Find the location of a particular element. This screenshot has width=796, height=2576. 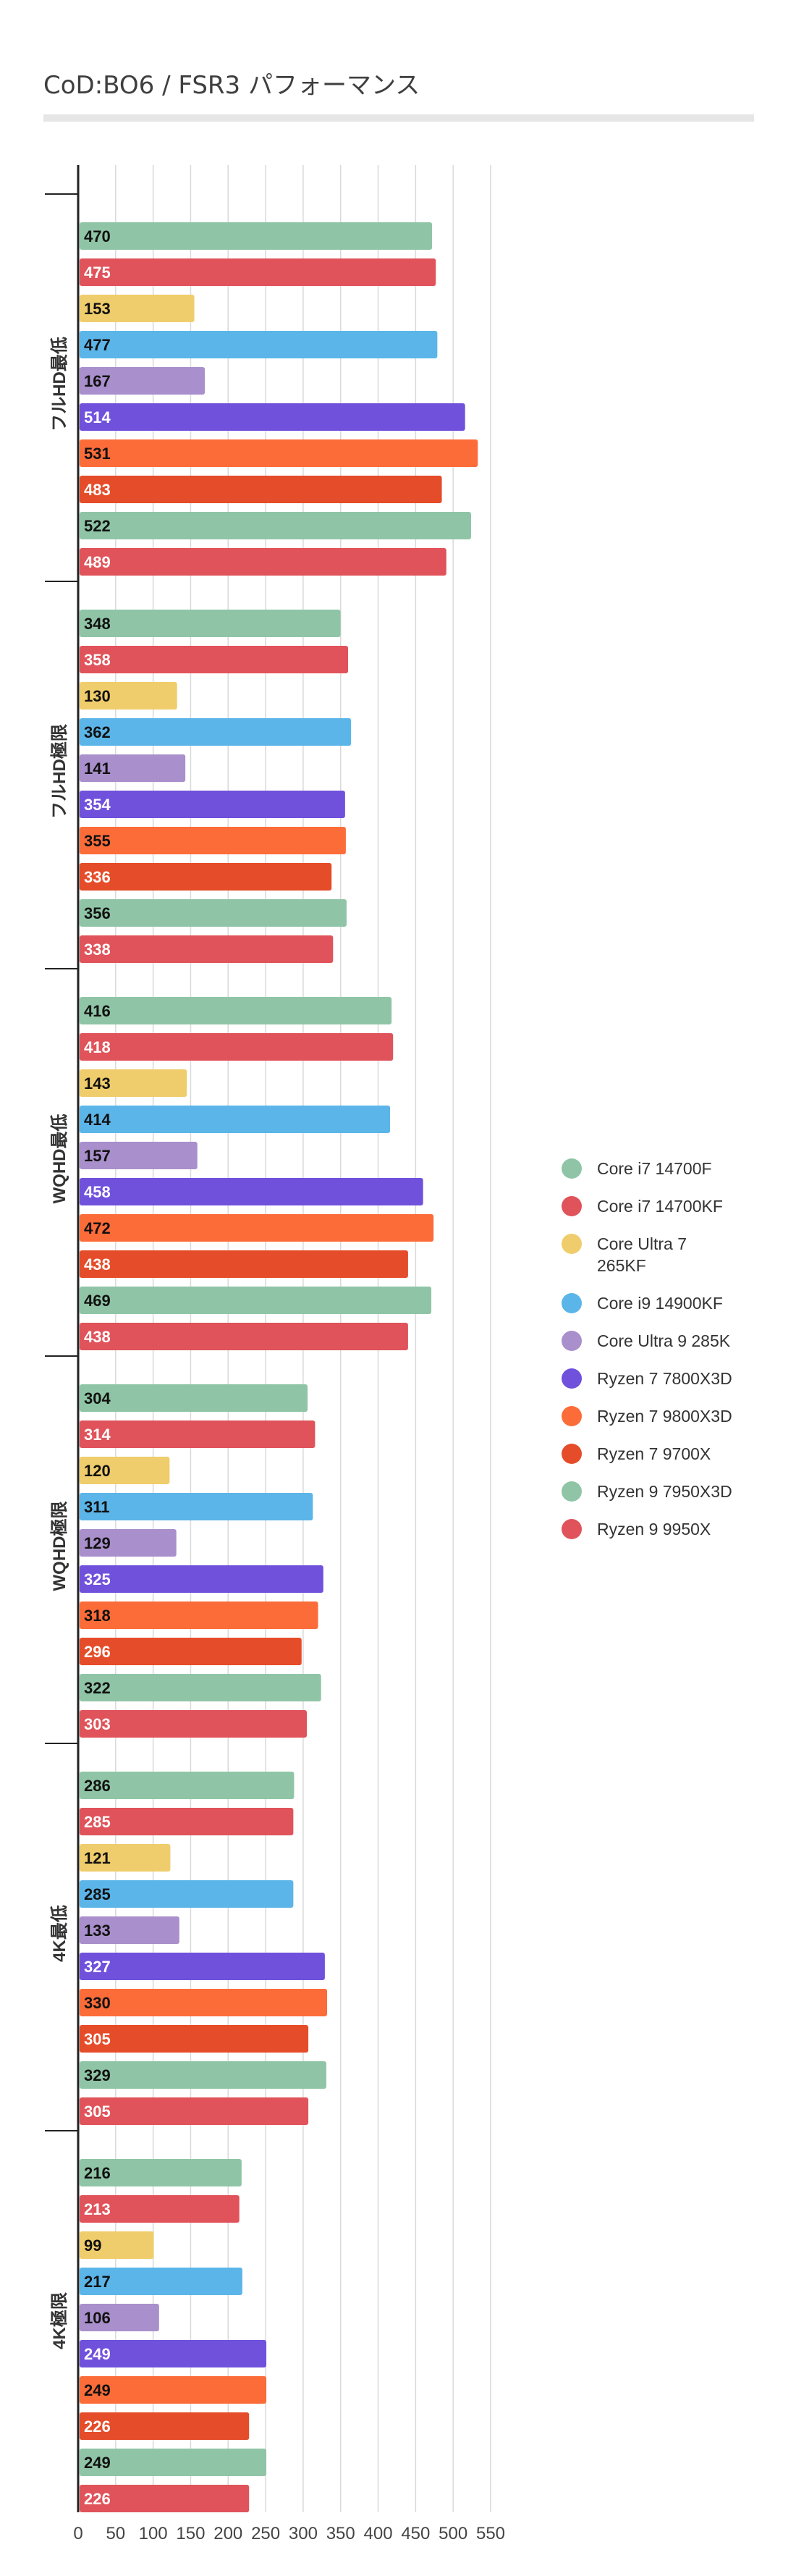

bar-value-label: 141 is located at coordinates (98, 768).